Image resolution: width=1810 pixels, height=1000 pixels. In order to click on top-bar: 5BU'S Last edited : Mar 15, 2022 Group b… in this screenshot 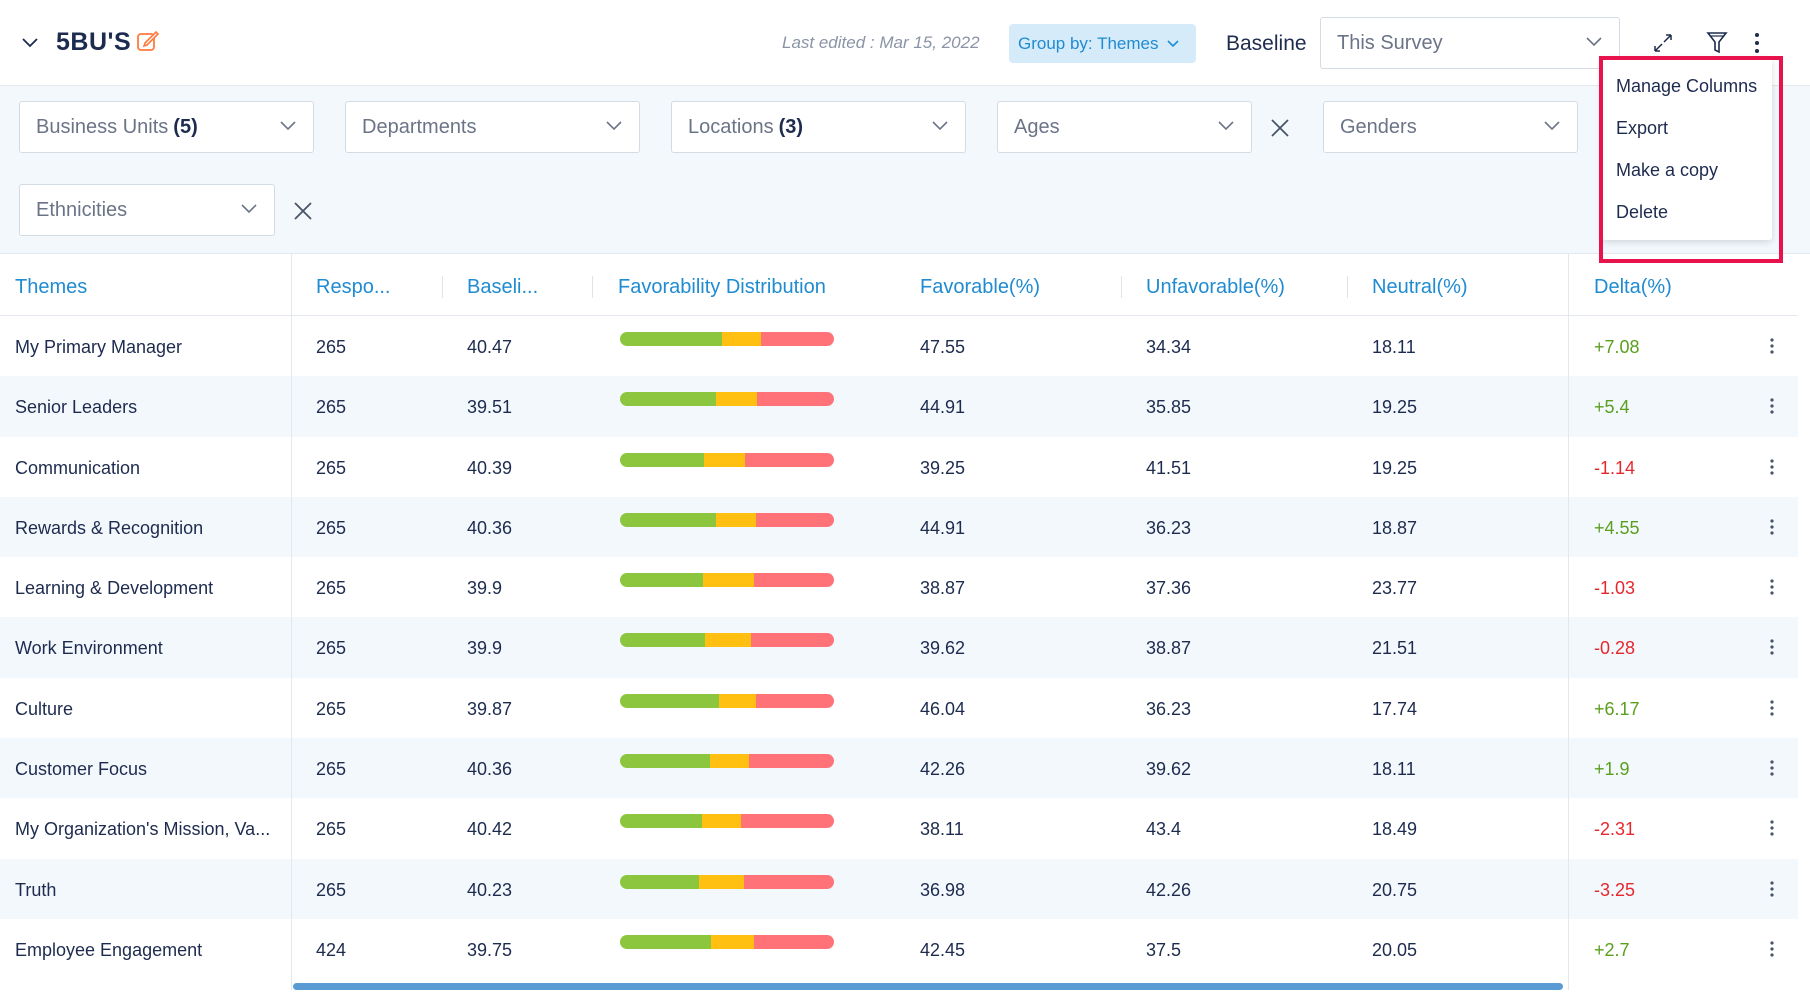, I will do `click(905, 43)`.